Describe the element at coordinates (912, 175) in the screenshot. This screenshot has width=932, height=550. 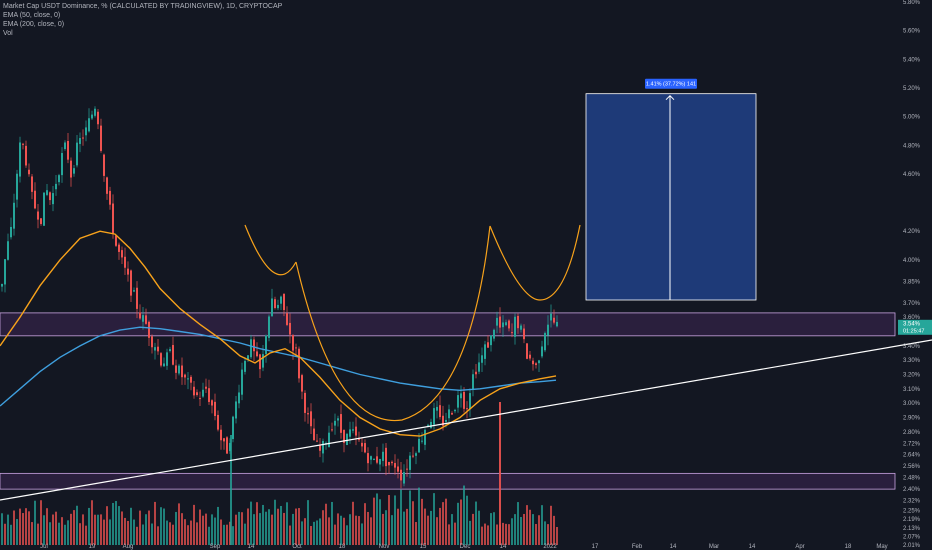
I see `y-tick-label: 4.60%` at that location.